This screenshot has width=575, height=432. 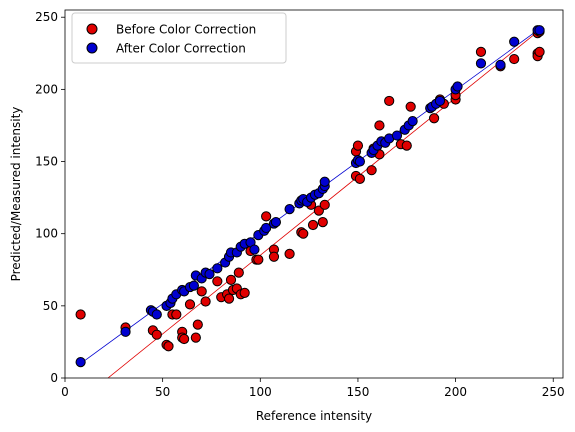 What do you see at coordinates (46, 234) in the screenshot?
I see `y-tick-label: 100` at bounding box center [46, 234].